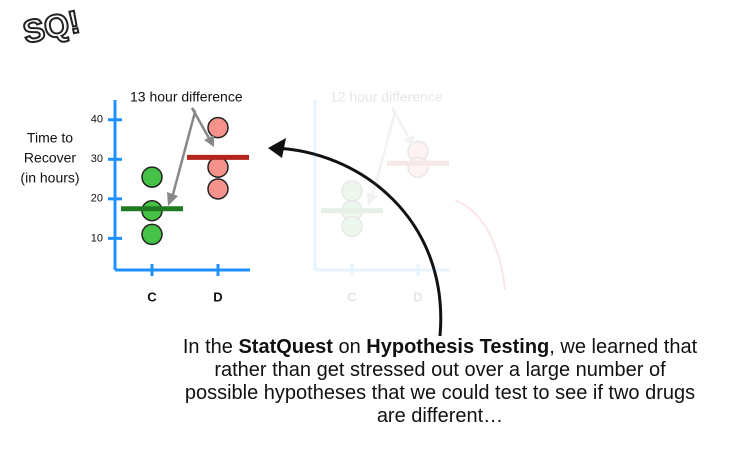  I want to click on y-tick-label: 40, so click(97, 120).